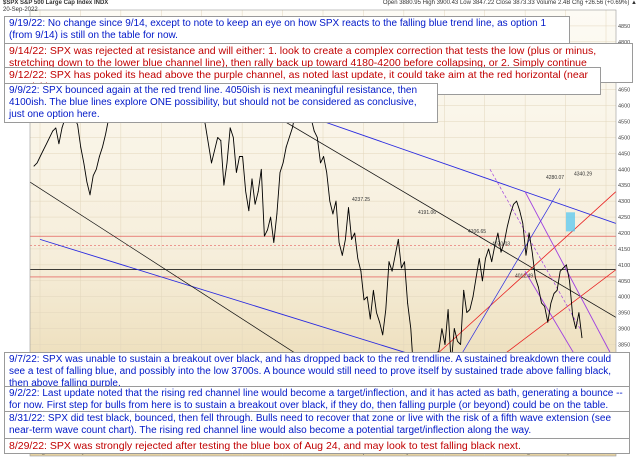 The image size is (640, 473). I want to click on y-tick-label: 4050, so click(624, 282).